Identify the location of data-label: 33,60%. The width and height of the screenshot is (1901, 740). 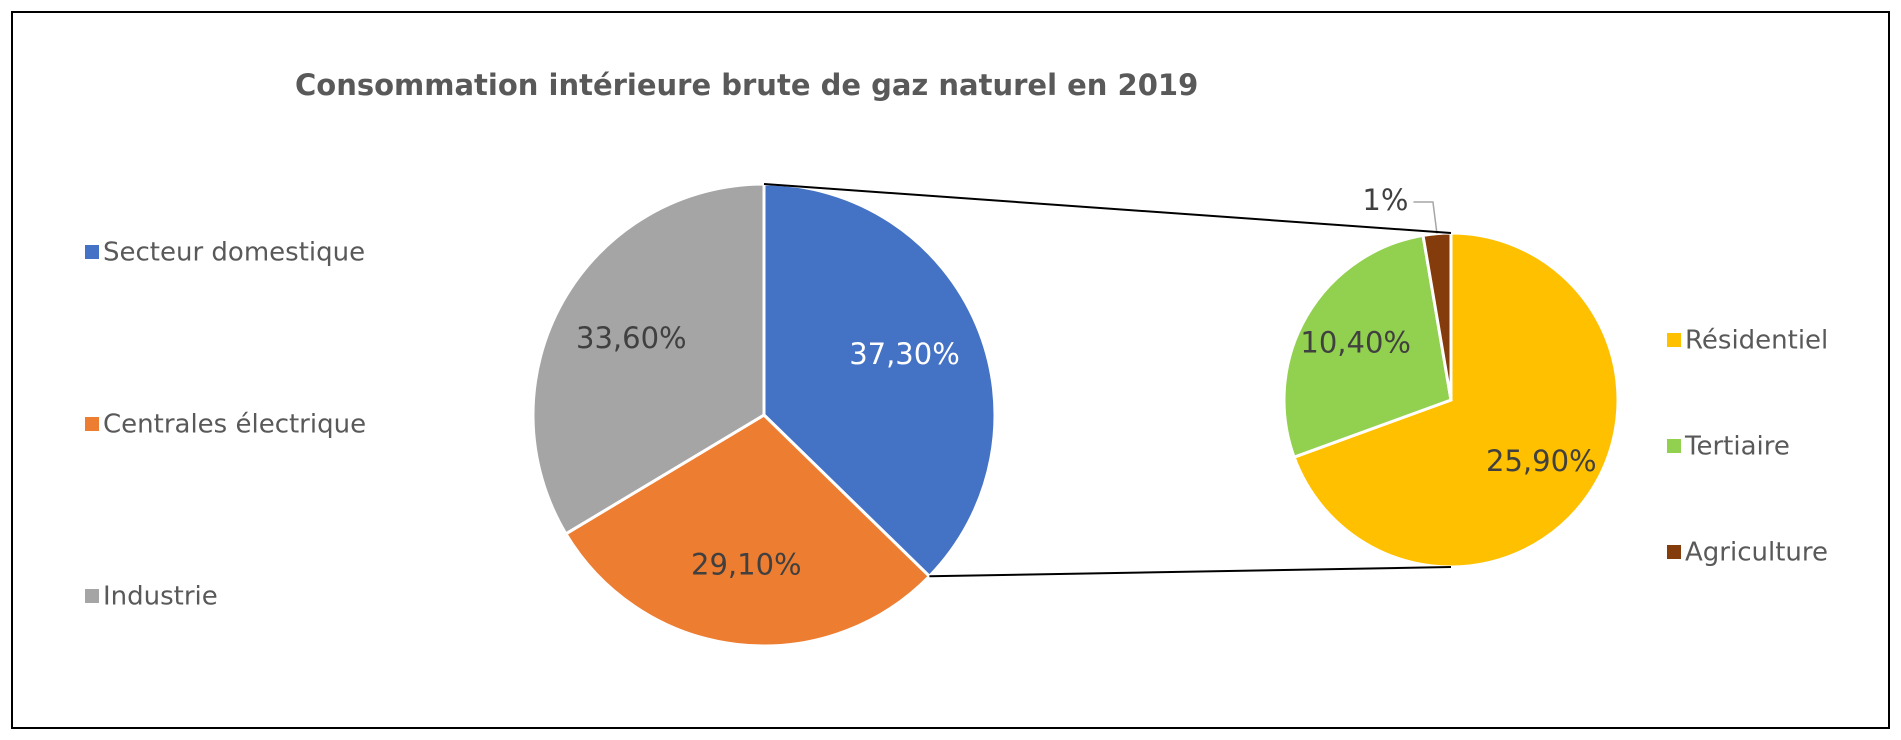
(631, 338).